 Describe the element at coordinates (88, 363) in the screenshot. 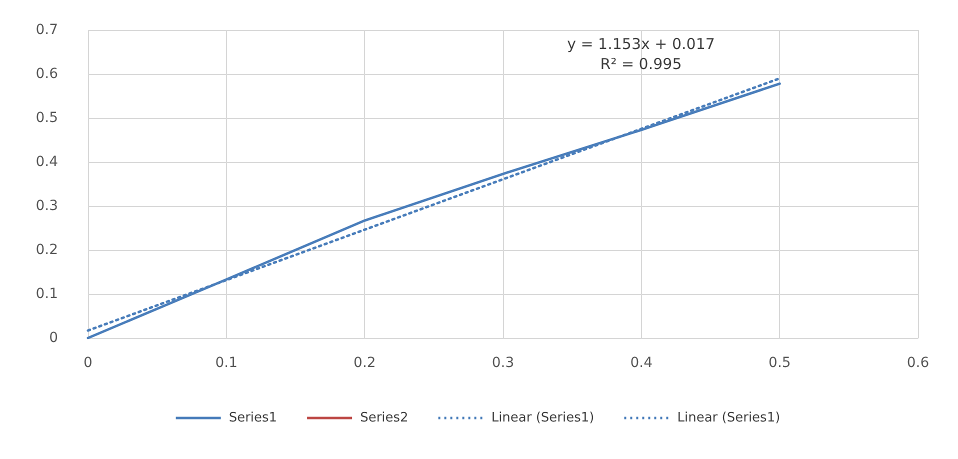

I see `x-tick-label: 0` at that location.